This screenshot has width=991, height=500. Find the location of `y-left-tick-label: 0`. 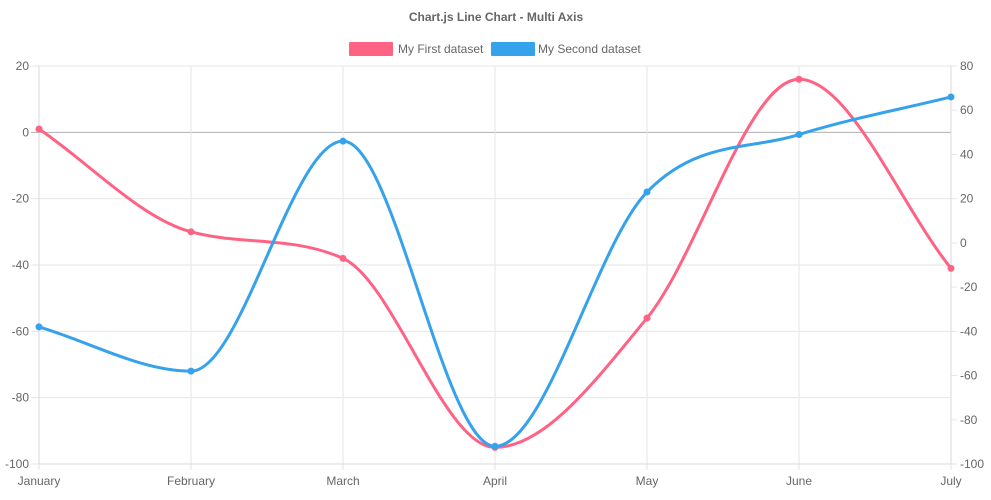

y-left-tick-label: 0 is located at coordinates (25, 132).